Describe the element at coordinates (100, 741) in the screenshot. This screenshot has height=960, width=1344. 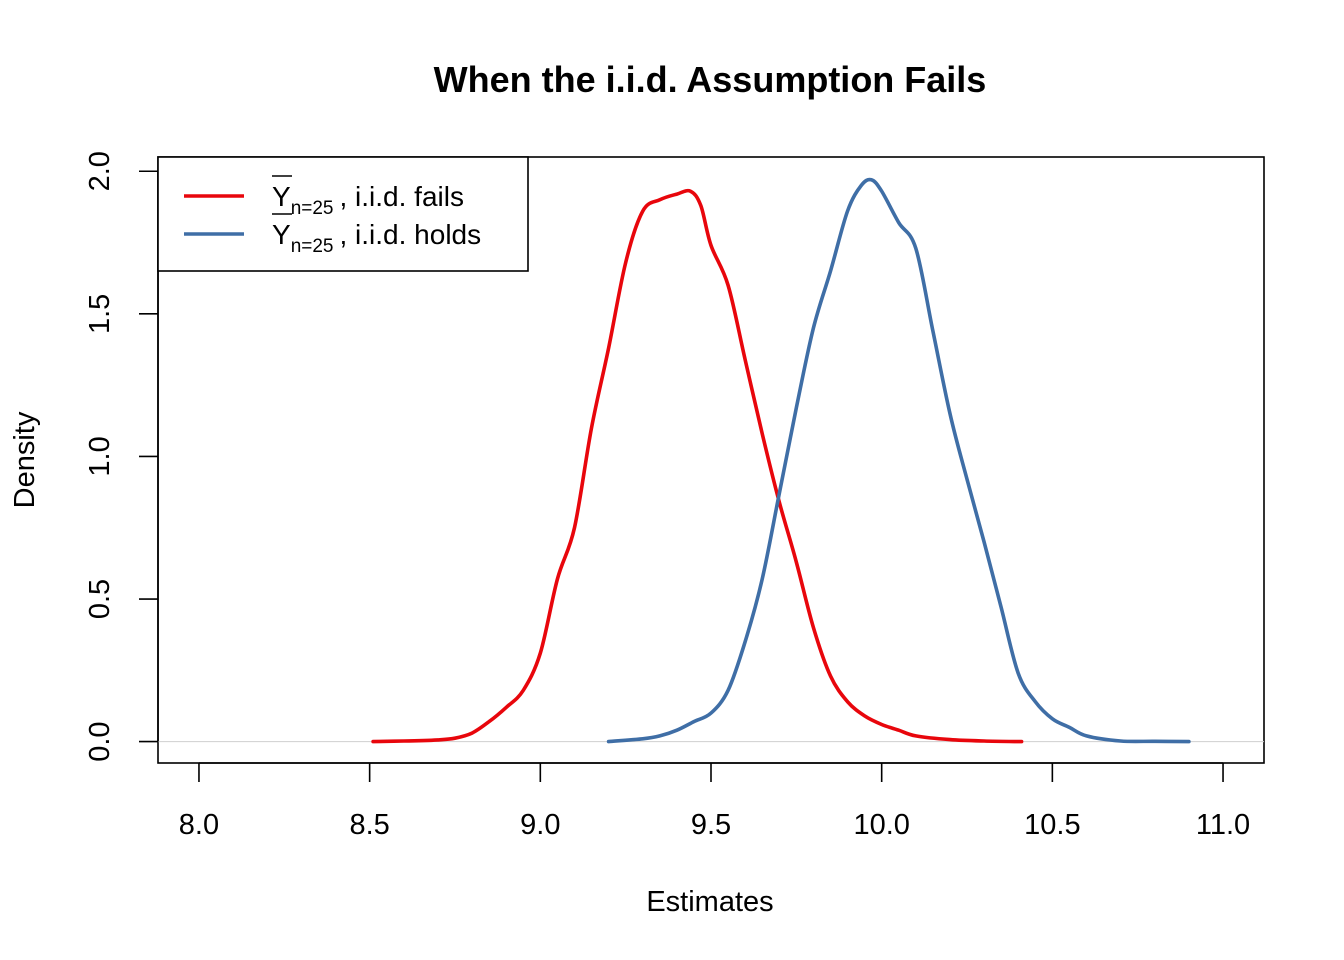
I see `y-tick-label: 0.0` at that location.